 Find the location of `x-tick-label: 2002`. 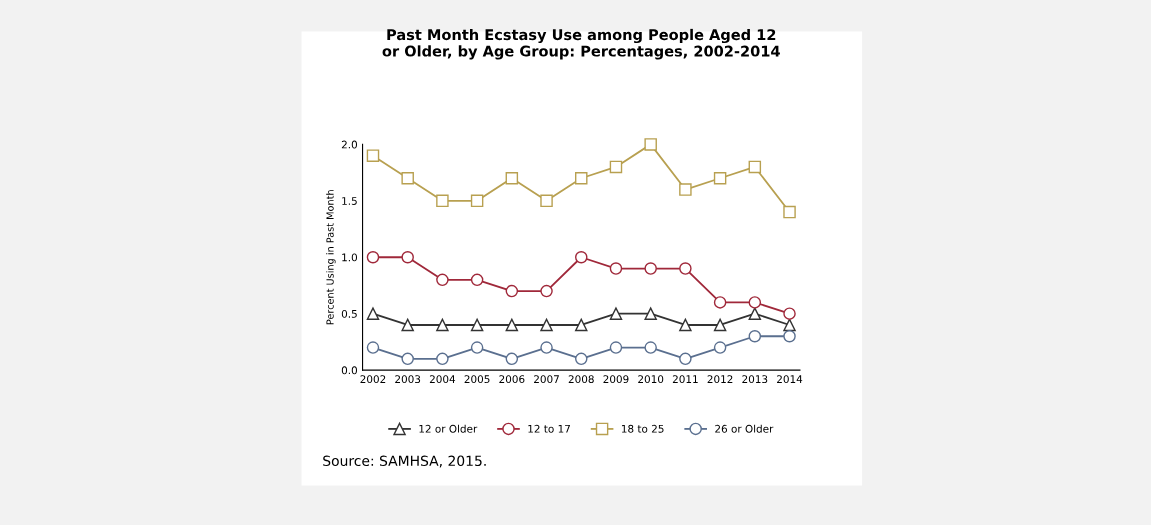

x-tick-label: 2002 is located at coordinates (373, 379).